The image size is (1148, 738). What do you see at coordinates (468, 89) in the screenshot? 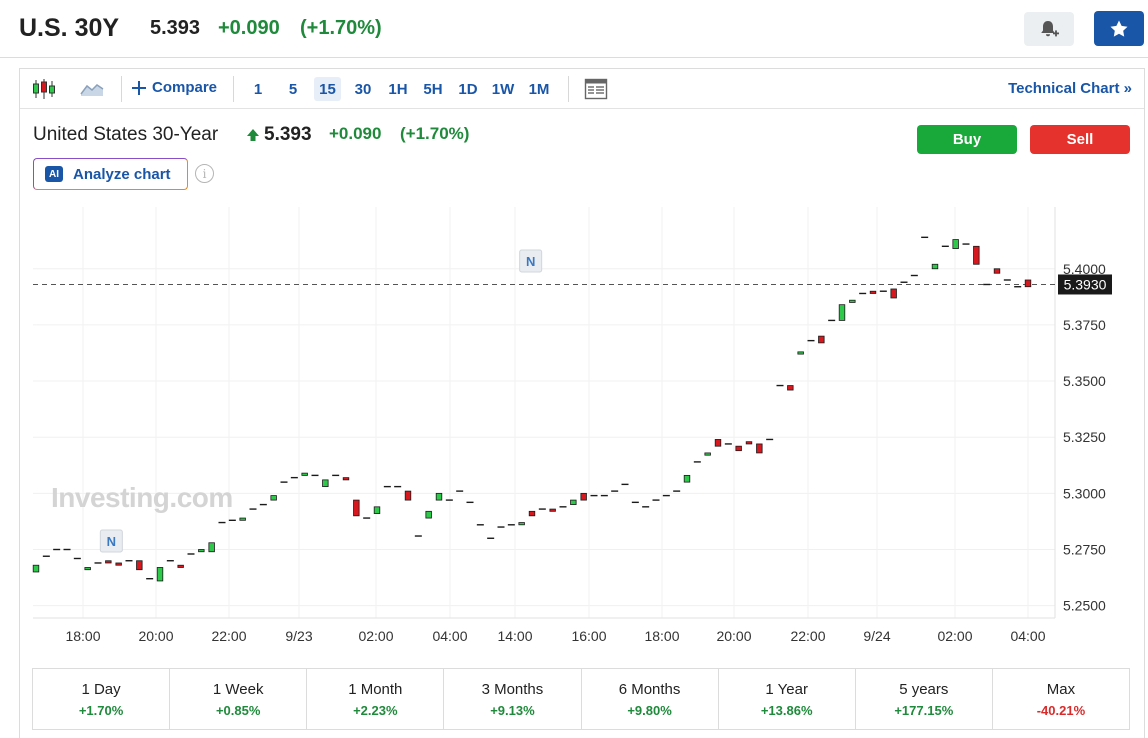
I see `interval-1d-button: 1D` at bounding box center [468, 89].